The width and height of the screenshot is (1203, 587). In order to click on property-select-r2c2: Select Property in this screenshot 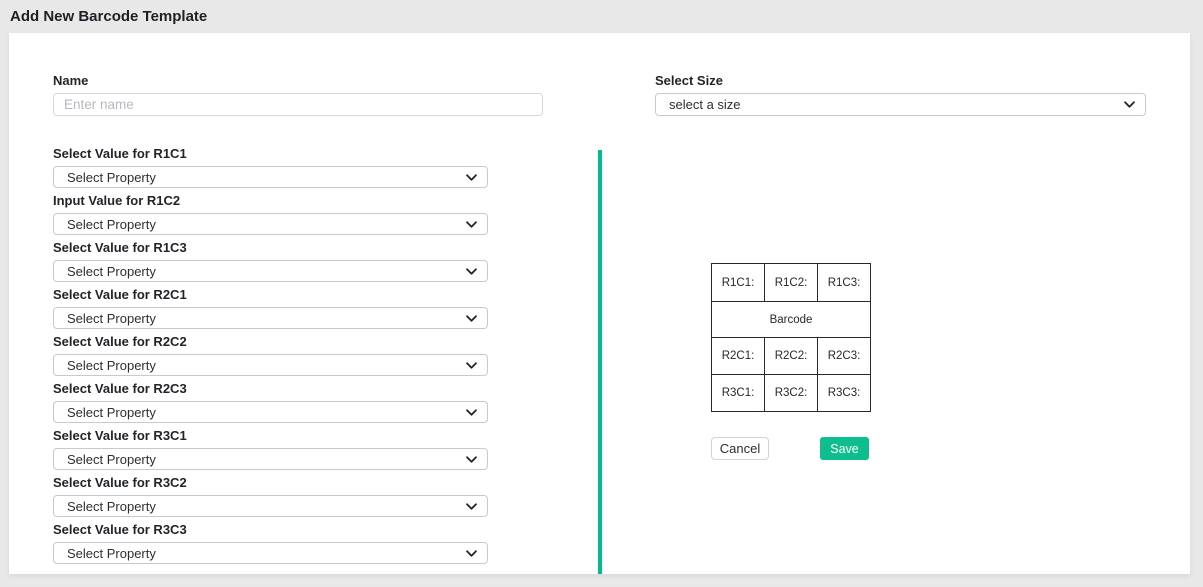, I will do `click(270, 365)`.